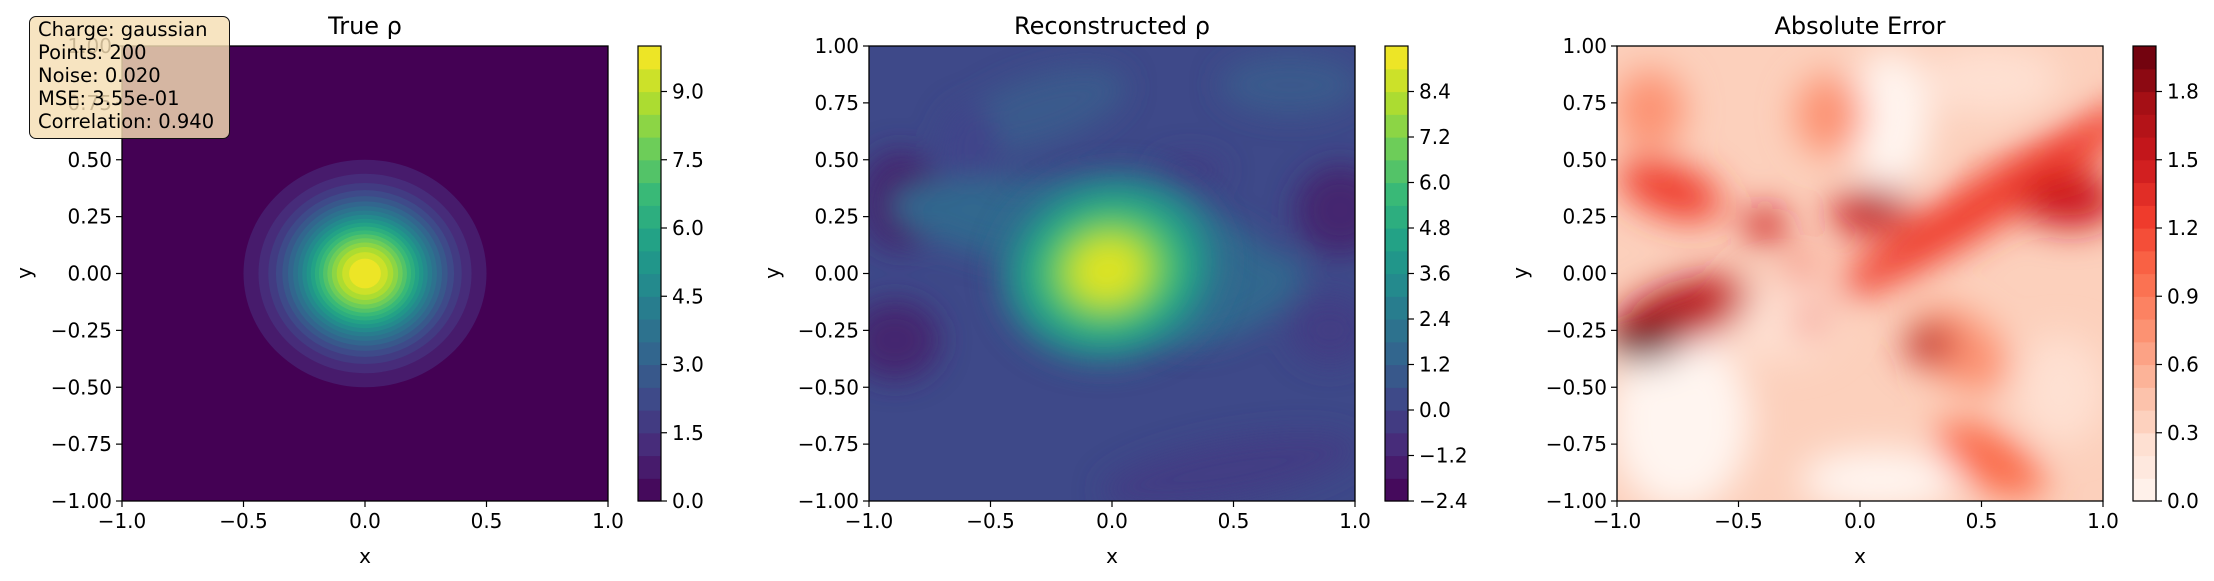 The width and height of the screenshot is (2214, 581). I want to click on colorbar-tick-label: 7.5, so click(688, 160).